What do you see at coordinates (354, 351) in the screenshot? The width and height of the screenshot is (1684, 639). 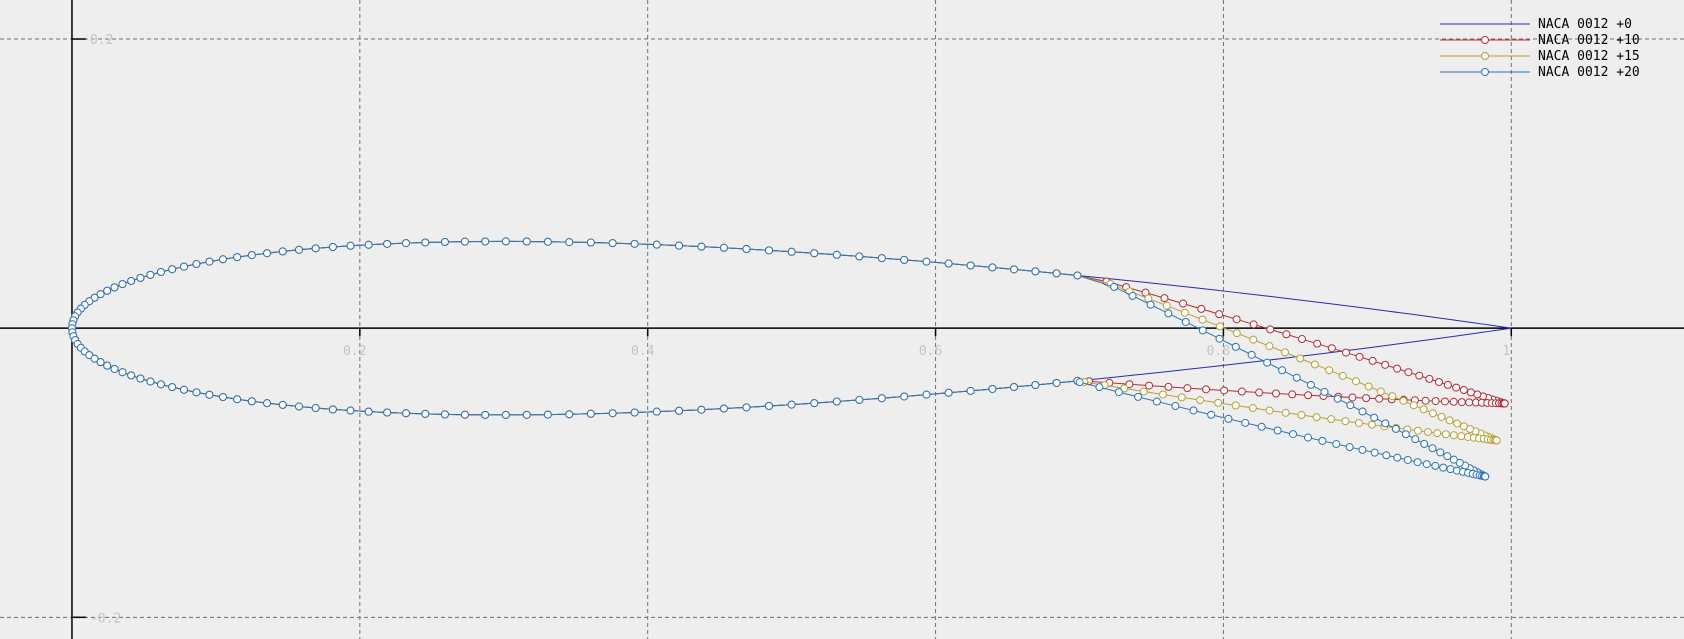 I see `x-tick-label: 0.2` at bounding box center [354, 351].